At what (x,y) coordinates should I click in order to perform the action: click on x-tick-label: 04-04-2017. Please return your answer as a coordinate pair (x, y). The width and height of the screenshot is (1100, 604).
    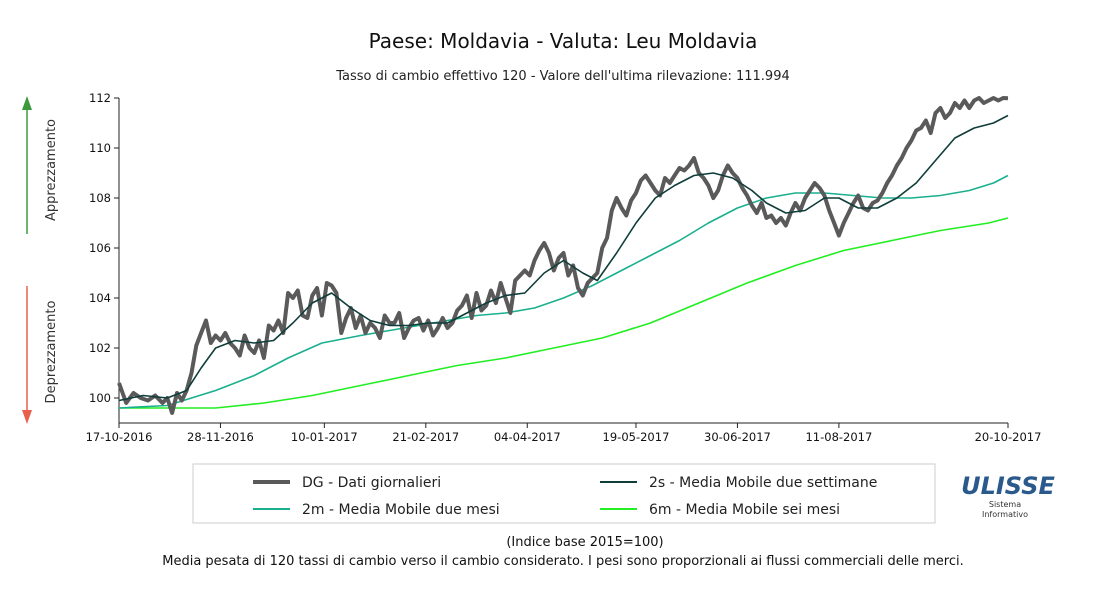
    Looking at the image, I should click on (527, 437).